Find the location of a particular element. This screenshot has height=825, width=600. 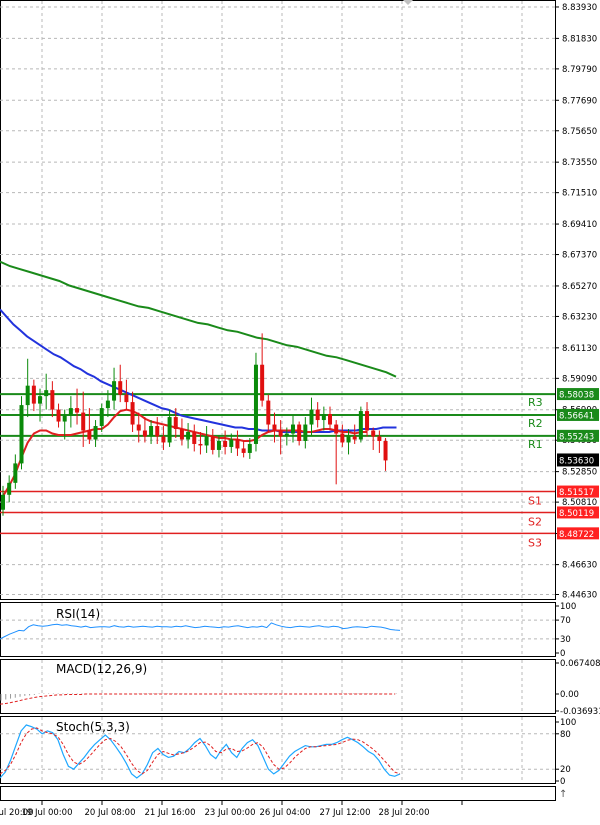

current-price-tag-bg is located at coordinates (578, 460).